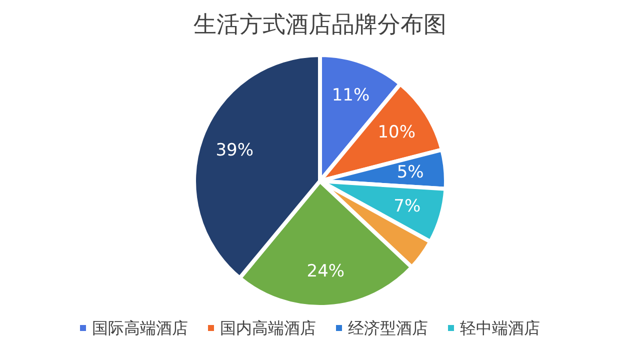 This screenshot has width=640, height=346. Describe the element at coordinates (407, 206) in the screenshot. I see `data-label: 7%` at that location.